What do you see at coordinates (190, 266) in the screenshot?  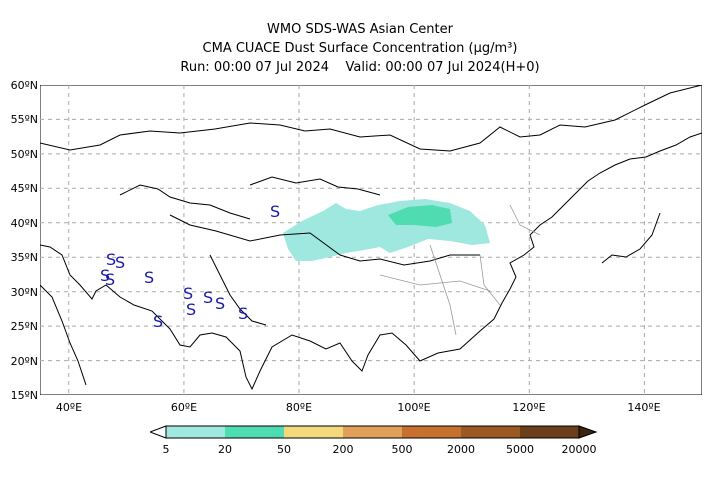 I see `weather-symbols: S S S S S S S S S S S S` at bounding box center [190, 266].